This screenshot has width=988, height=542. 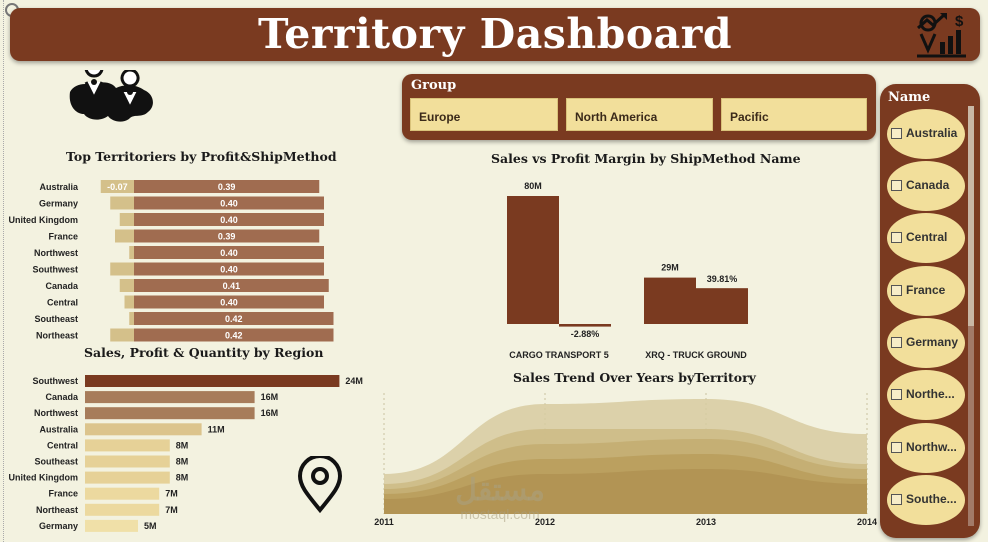 I want to click on name-item-australia: Australia, so click(x=926, y=134).